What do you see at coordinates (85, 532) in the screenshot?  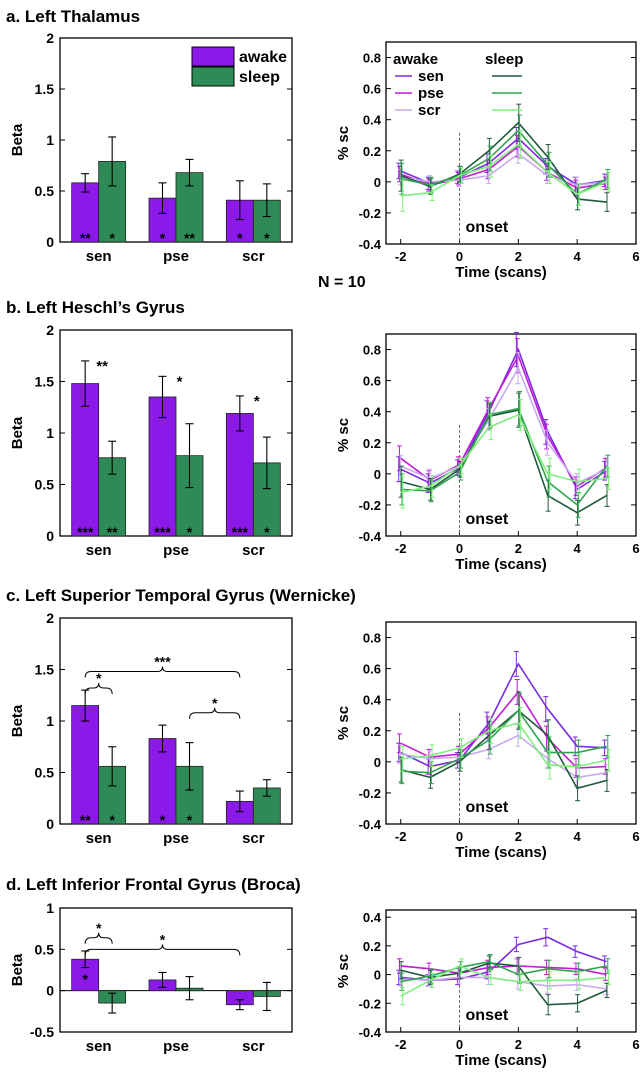 I see `significance-star: ***` at bounding box center [85, 532].